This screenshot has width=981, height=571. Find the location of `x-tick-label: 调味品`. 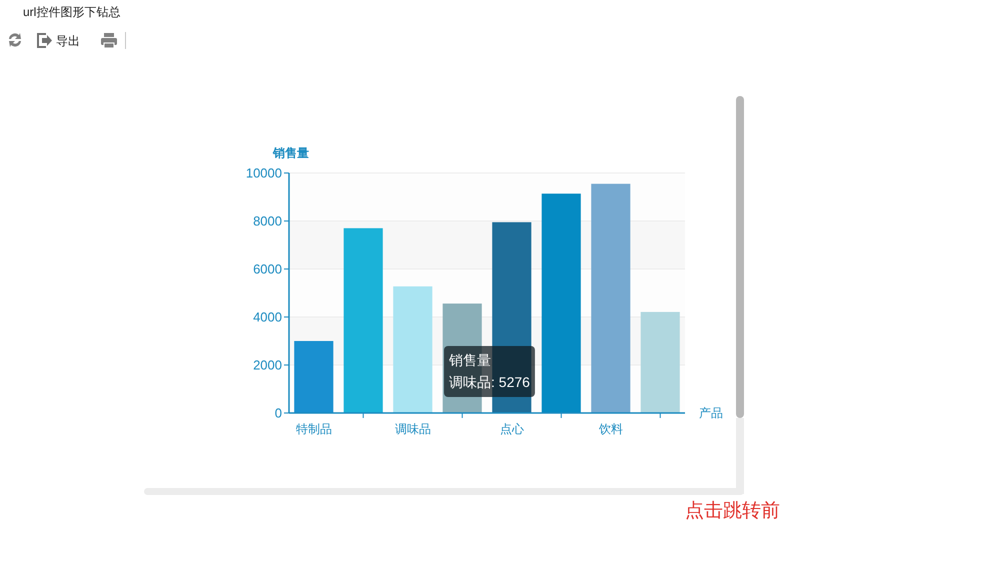

x-tick-label: 调味品 is located at coordinates (412, 429).